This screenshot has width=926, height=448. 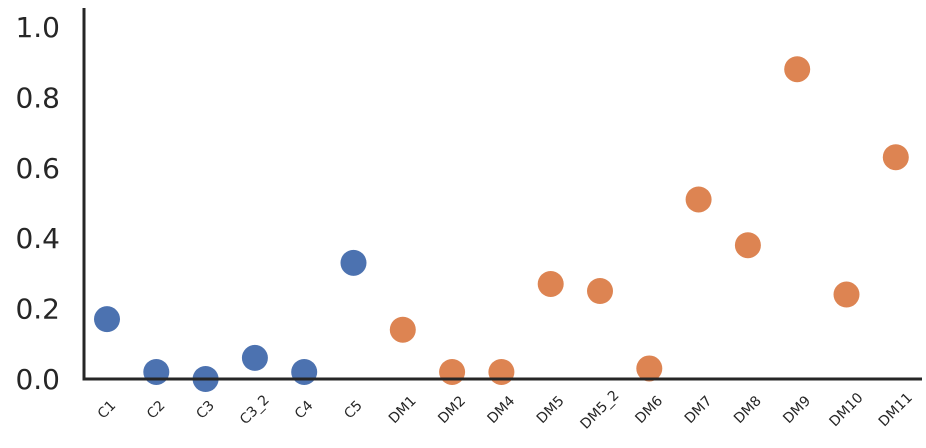 I want to click on x-tick-label: DM4, so click(x=502, y=410).